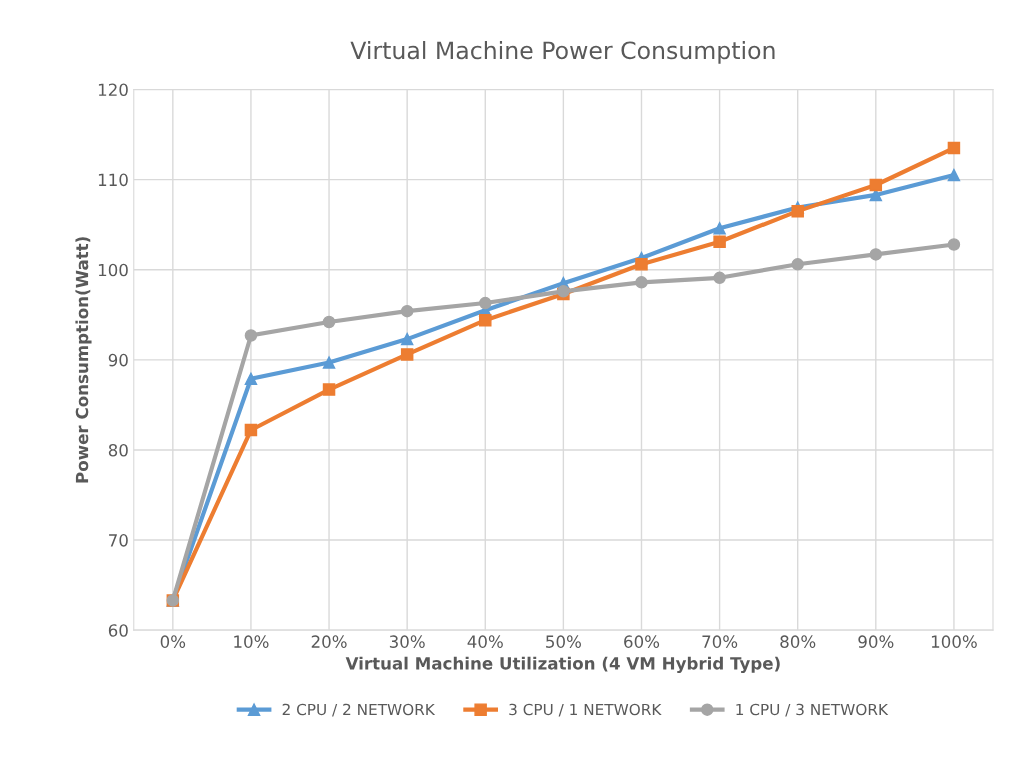 This screenshot has width=1029, height=778. I want to click on y-tick-label: 90, so click(118, 360).